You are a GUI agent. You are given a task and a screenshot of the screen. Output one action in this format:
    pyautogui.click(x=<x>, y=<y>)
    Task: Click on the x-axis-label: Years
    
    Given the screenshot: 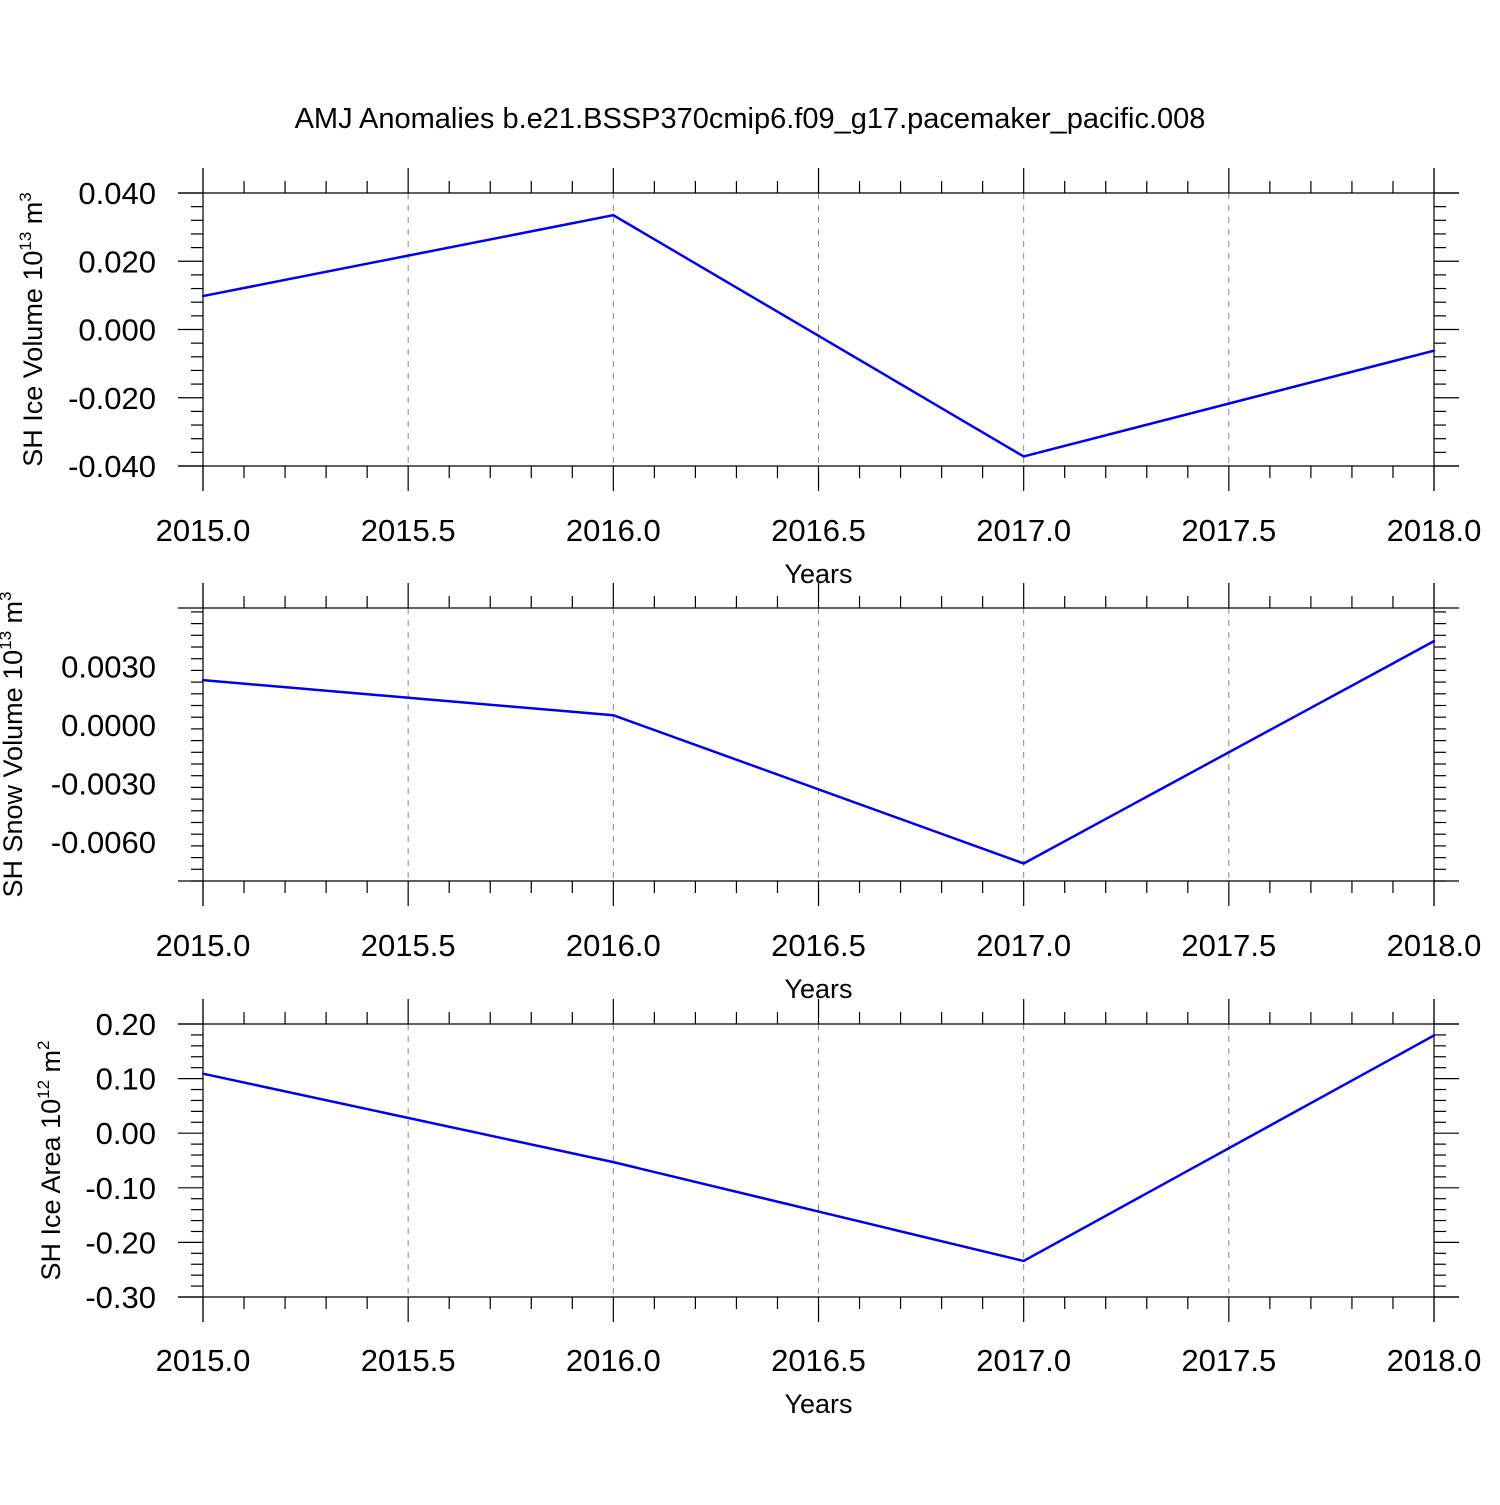 What is the action you would take?
    pyautogui.click(x=818, y=1404)
    